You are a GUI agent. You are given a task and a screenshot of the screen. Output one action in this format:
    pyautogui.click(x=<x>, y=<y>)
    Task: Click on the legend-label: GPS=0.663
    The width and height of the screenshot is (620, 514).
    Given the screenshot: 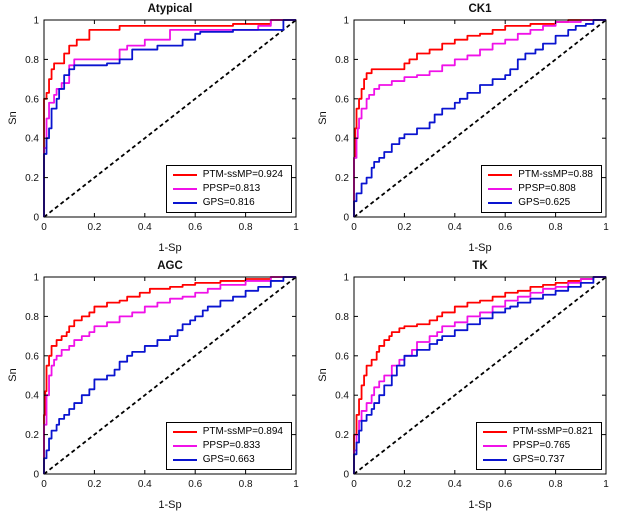 What is the action you would take?
    pyautogui.click(x=228, y=459)
    